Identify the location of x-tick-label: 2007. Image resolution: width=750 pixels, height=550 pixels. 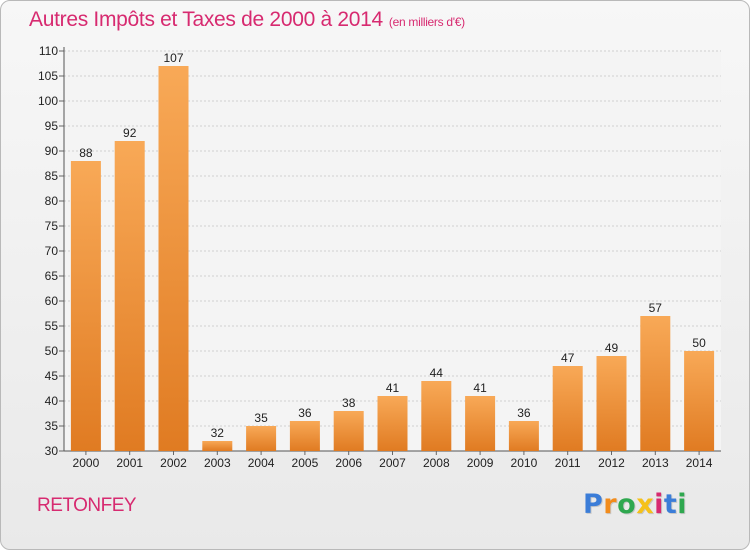
(392, 463).